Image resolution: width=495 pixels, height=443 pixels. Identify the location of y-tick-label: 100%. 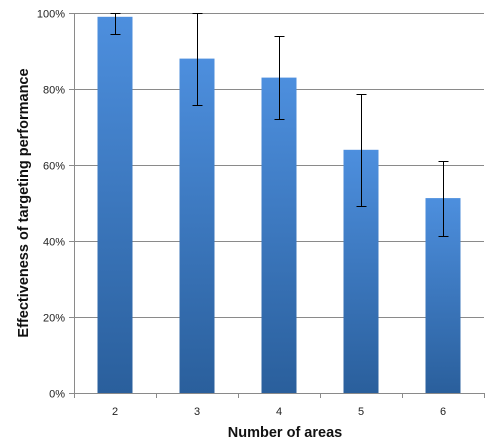
(51, 15).